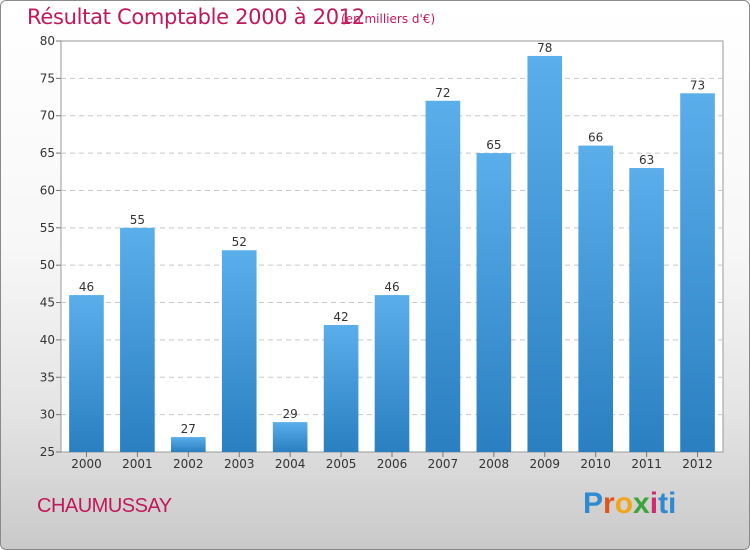 Image resolution: width=750 pixels, height=550 pixels. What do you see at coordinates (47, 452) in the screenshot?
I see `y-tick-label: 25` at bounding box center [47, 452].